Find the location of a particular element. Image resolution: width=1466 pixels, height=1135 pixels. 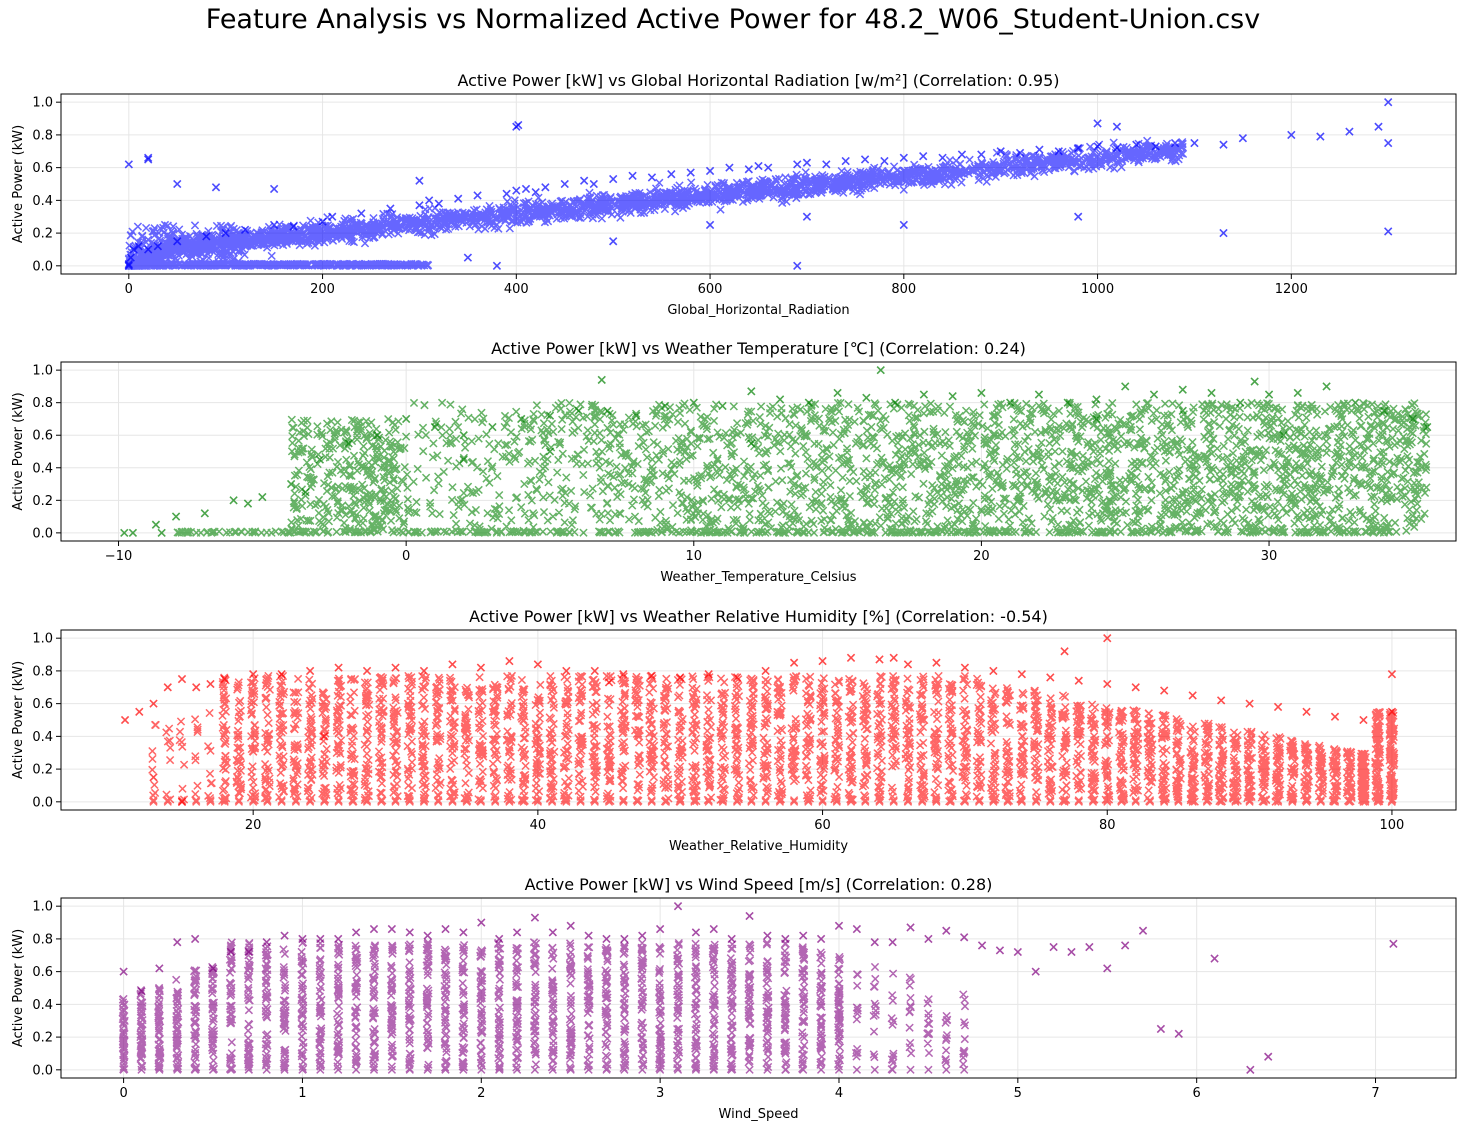

y-tick-label: 0.8 is located at coordinates (42, 403).